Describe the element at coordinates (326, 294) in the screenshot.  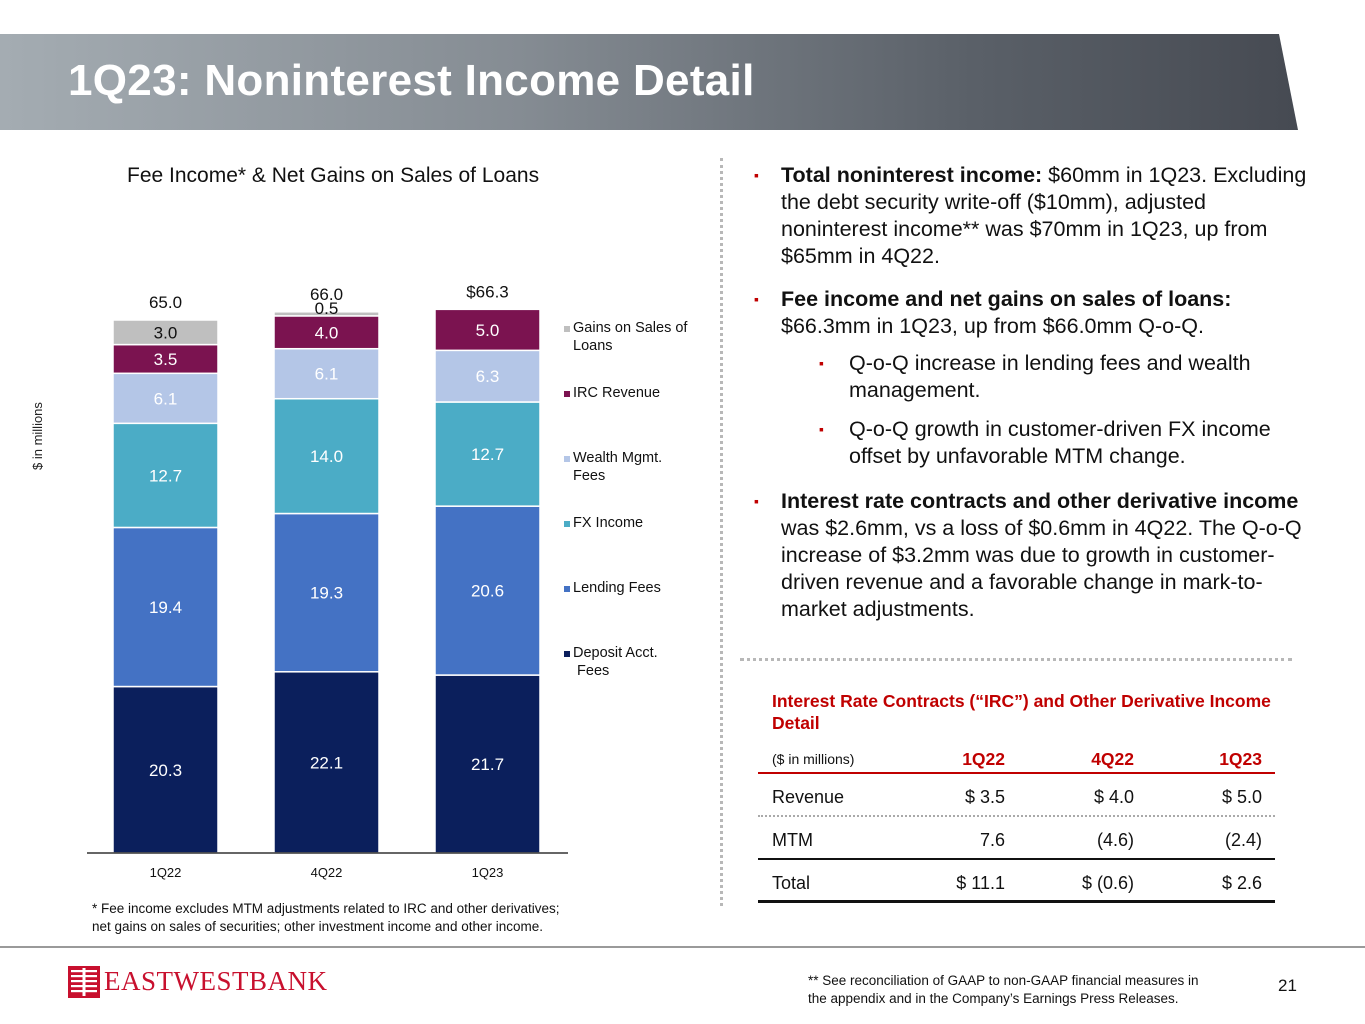
I see `total-label: 66.0` at that location.